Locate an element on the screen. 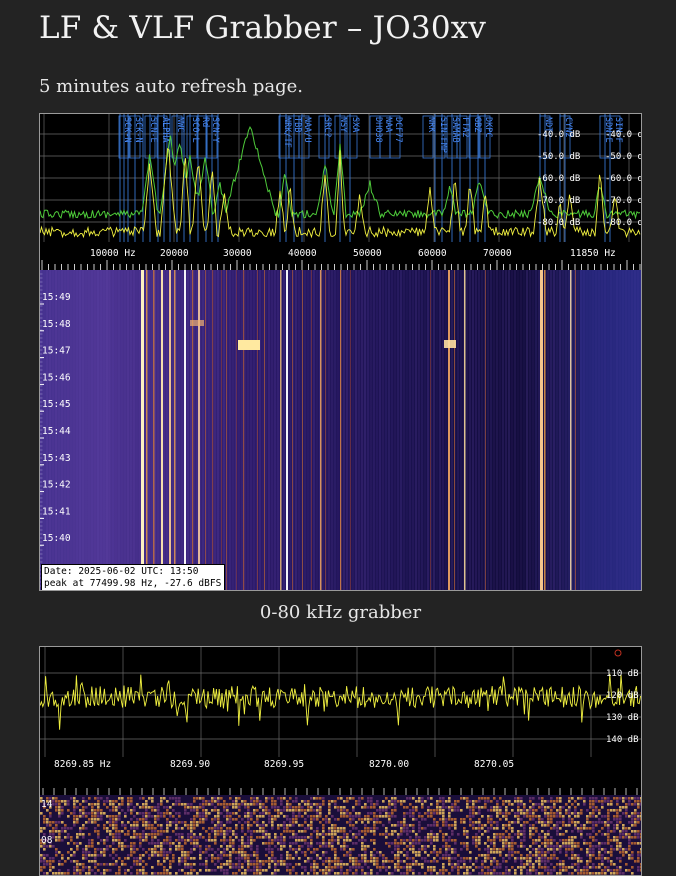  time-label: 15:40 is located at coordinates (56, 538).